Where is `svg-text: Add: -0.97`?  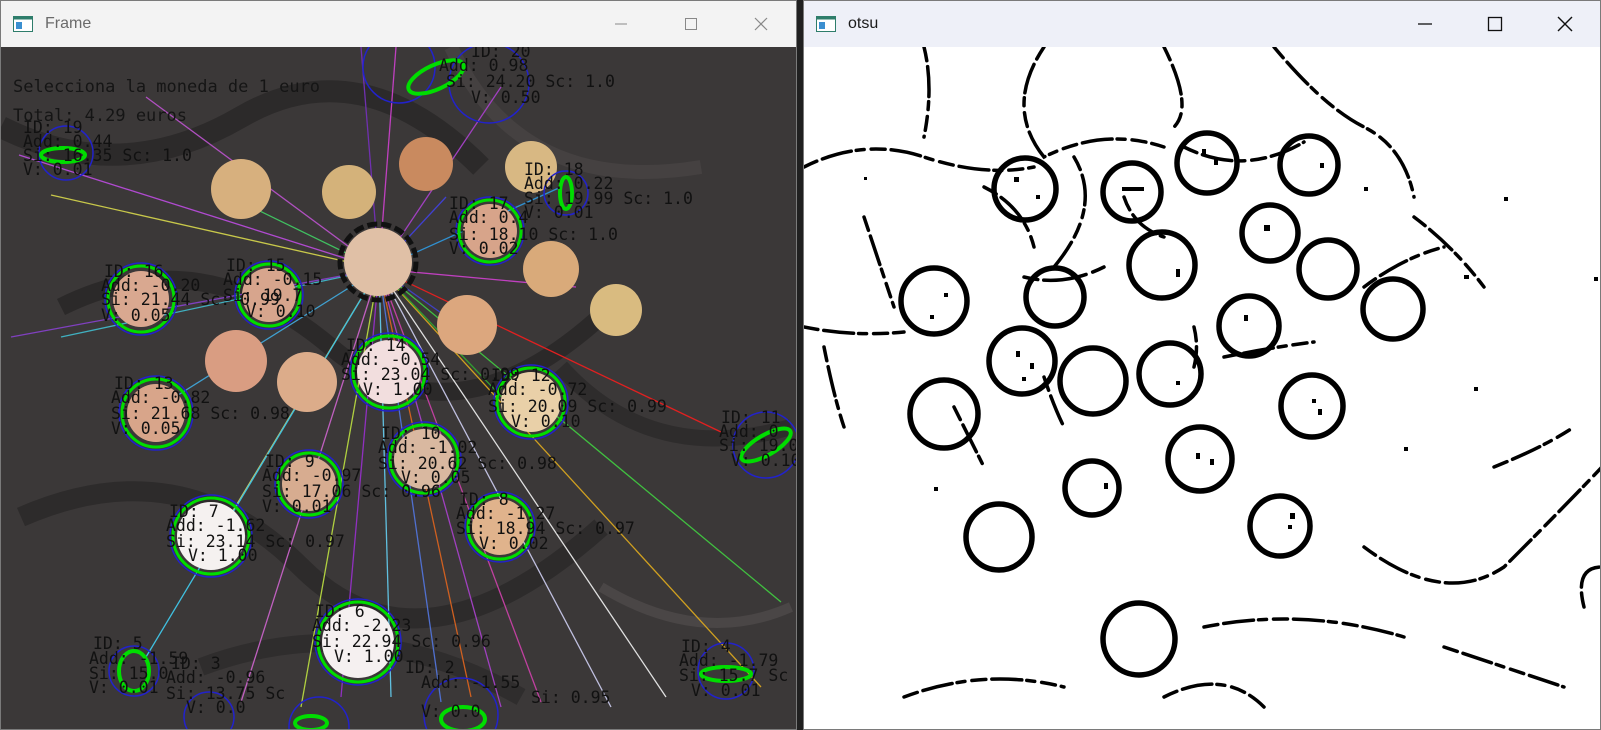
svg-text: Add: -0.97 is located at coordinates (311, 475).